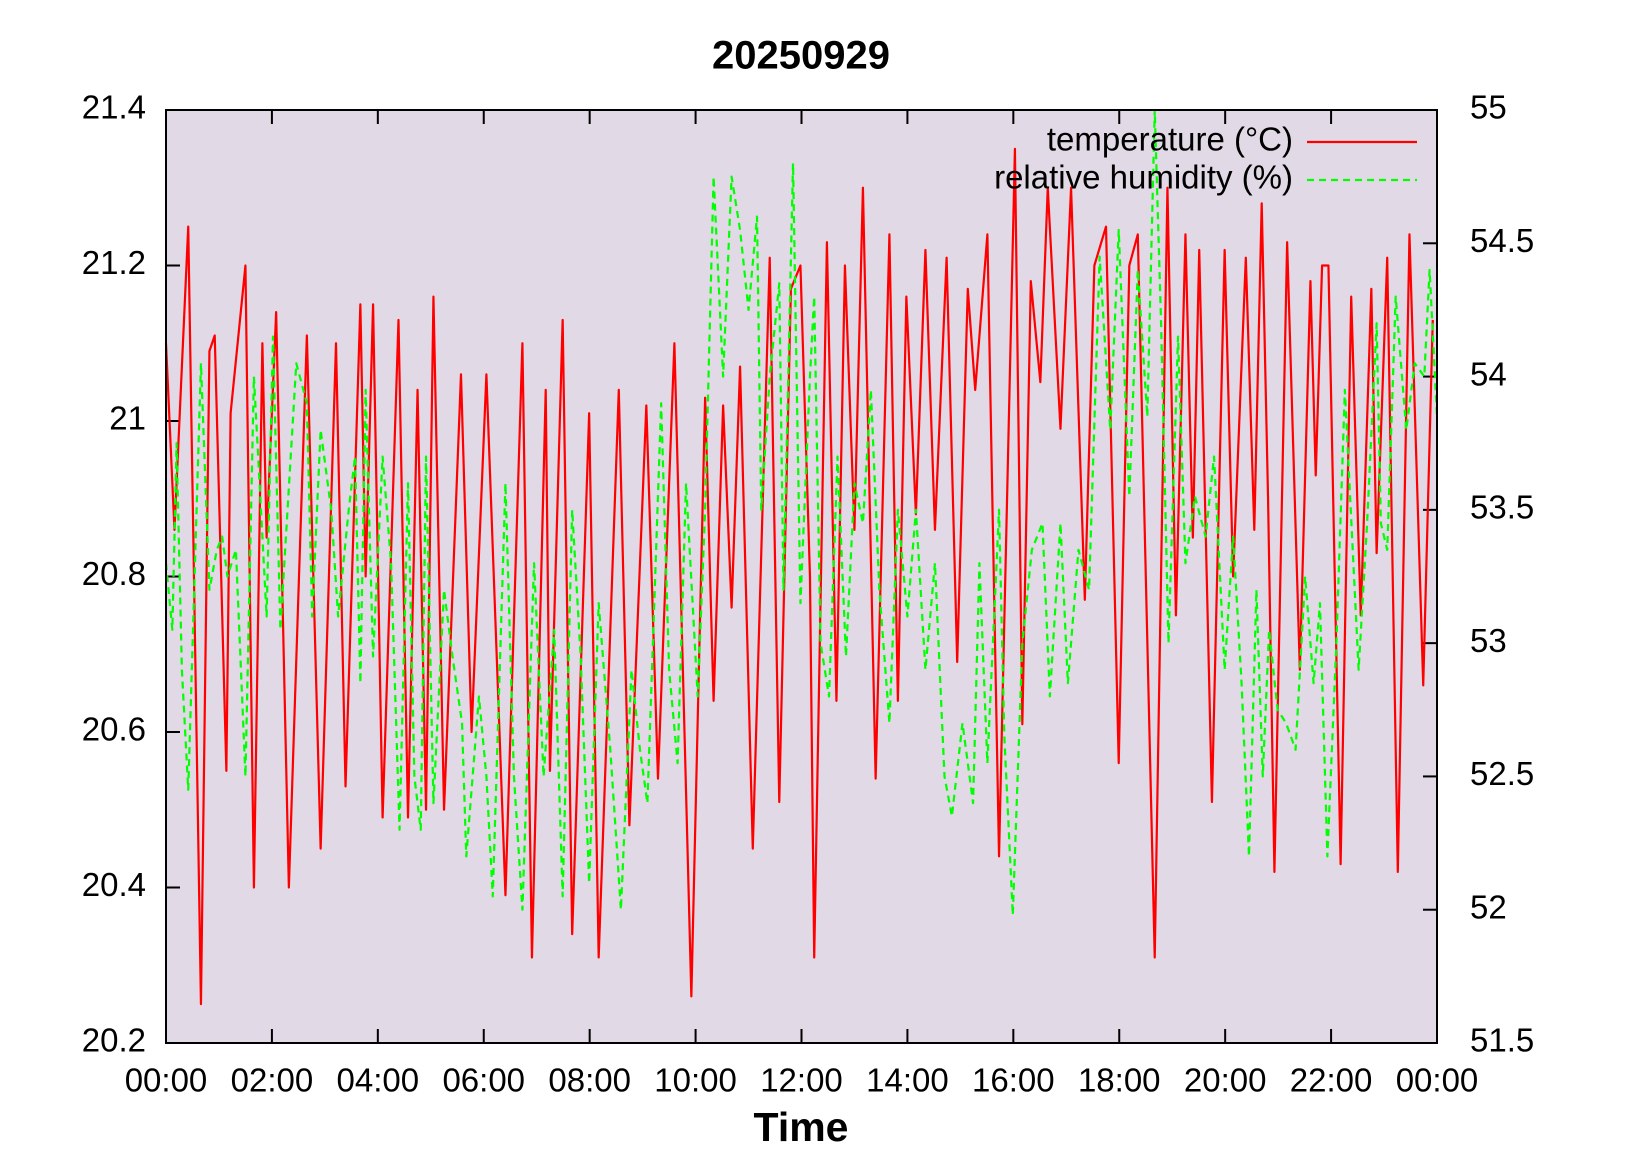  What do you see at coordinates (1502, 1040) in the screenshot?
I see `y2-tick-label: 51.5` at bounding box center [1502, 1040].